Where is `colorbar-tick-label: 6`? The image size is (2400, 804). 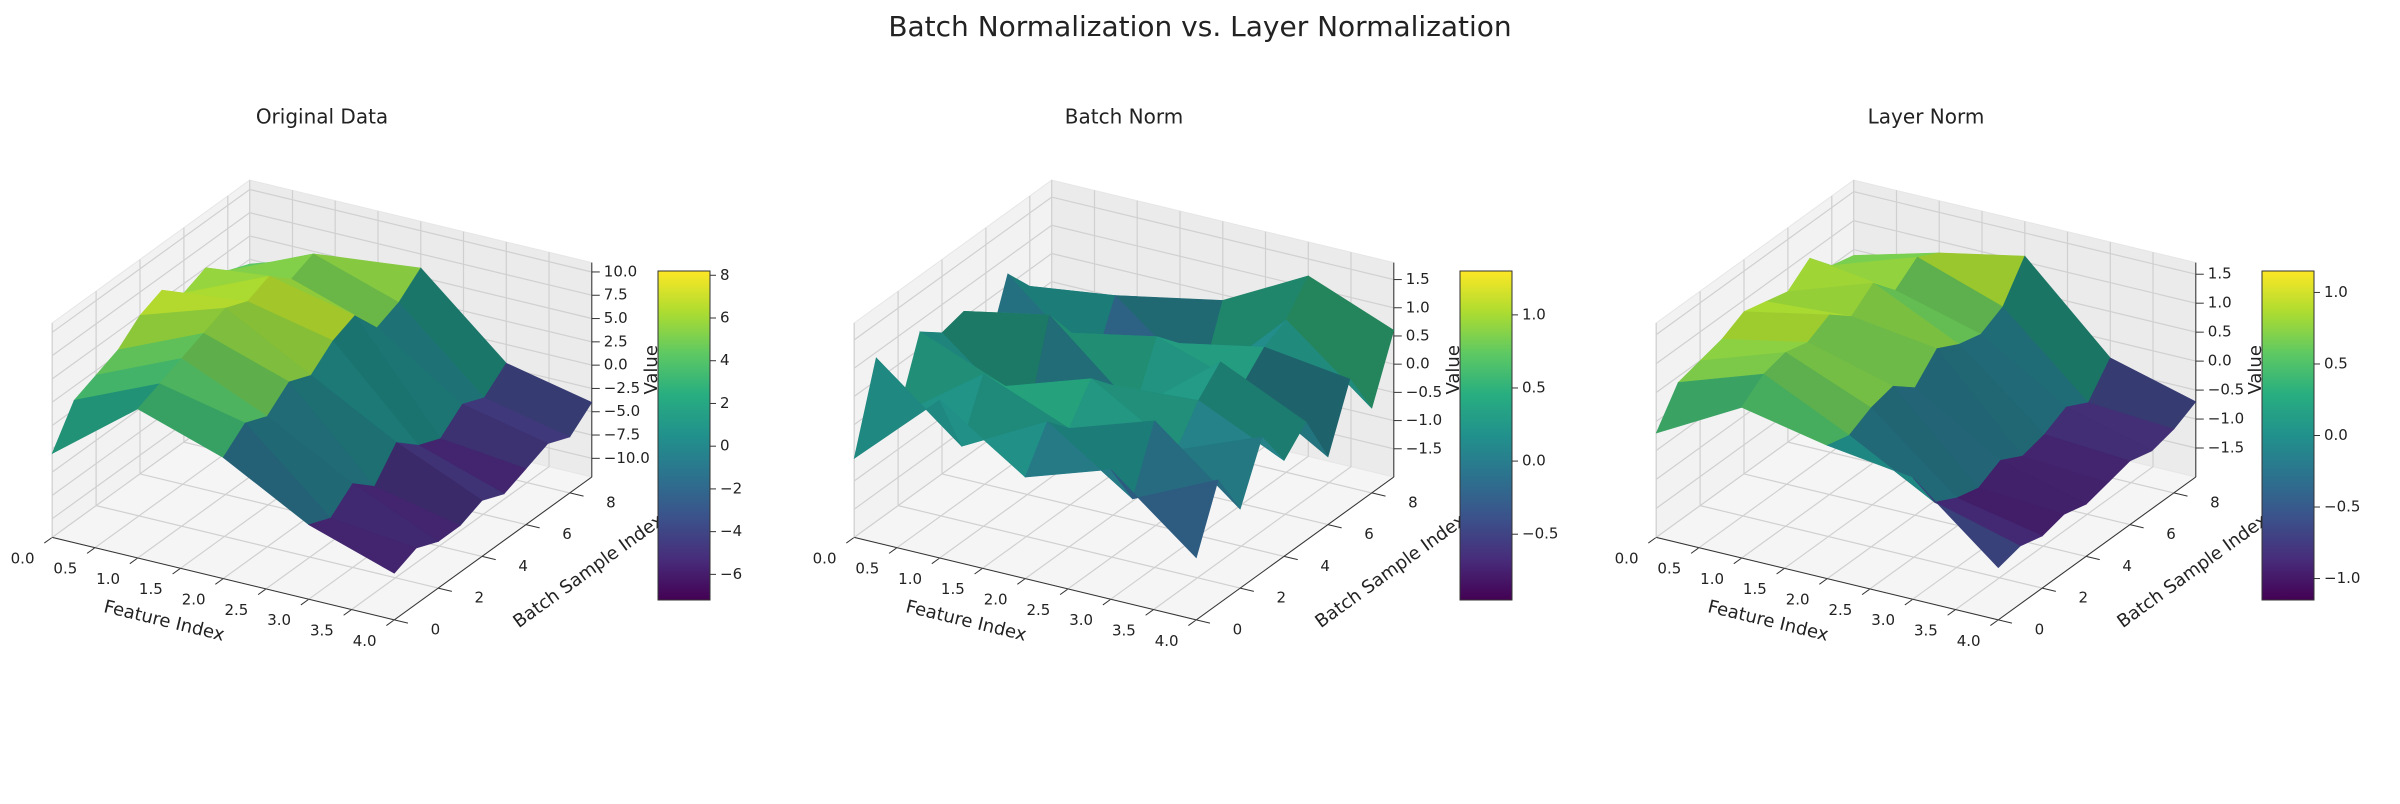
colorbar-tick-label: 6 is located at coordinates (725, 318).